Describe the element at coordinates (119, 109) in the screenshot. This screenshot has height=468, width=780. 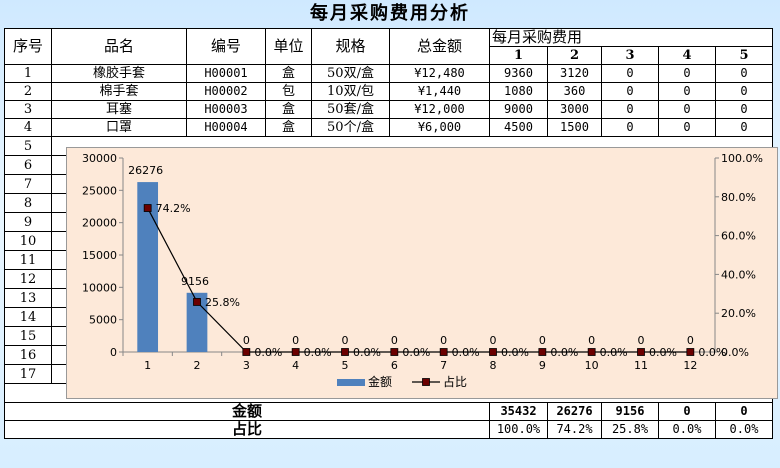
I see `cell-name: 耳塞` at that location.